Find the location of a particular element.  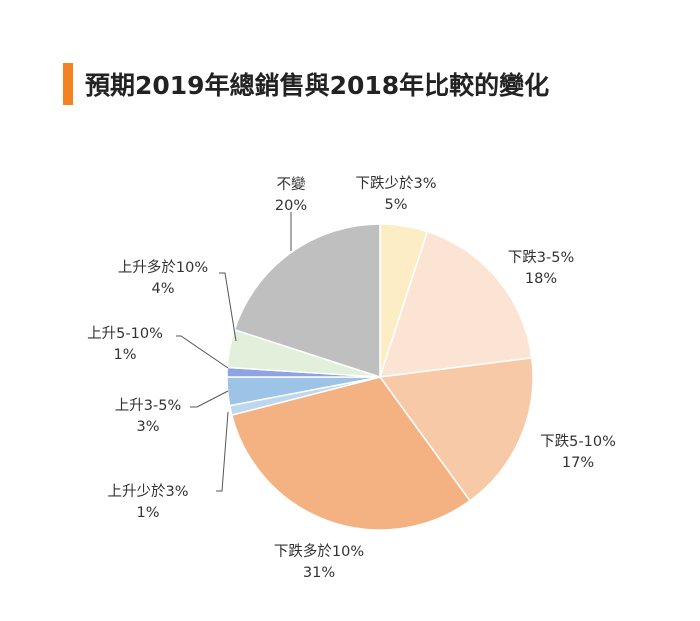

title-accent-bar is located at coordinates (68, 84).